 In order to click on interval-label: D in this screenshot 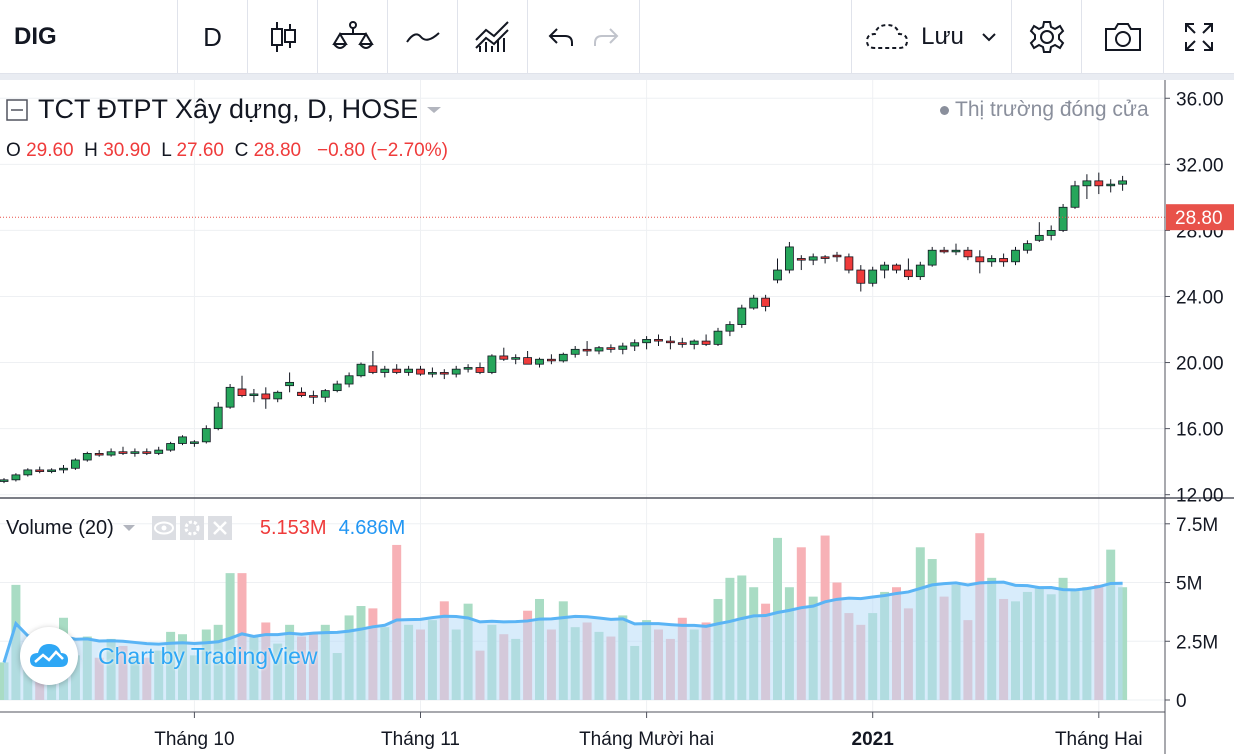, I will do `click(212, 36)`.